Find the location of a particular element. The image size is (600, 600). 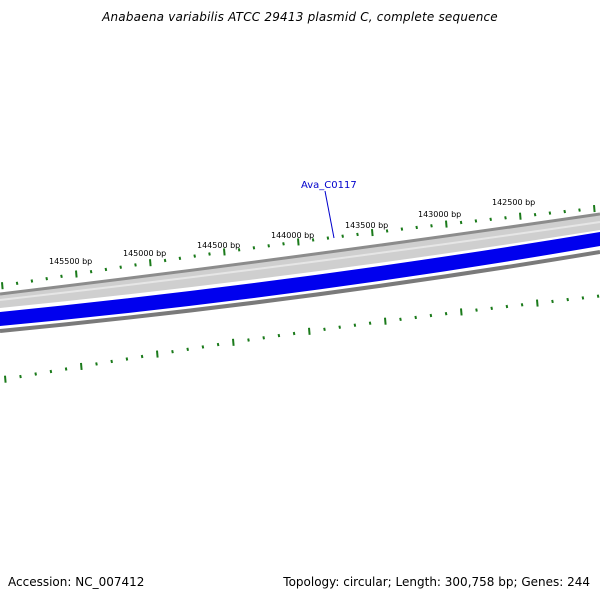

outer-ring-edge is located at coordinates (300, 254).